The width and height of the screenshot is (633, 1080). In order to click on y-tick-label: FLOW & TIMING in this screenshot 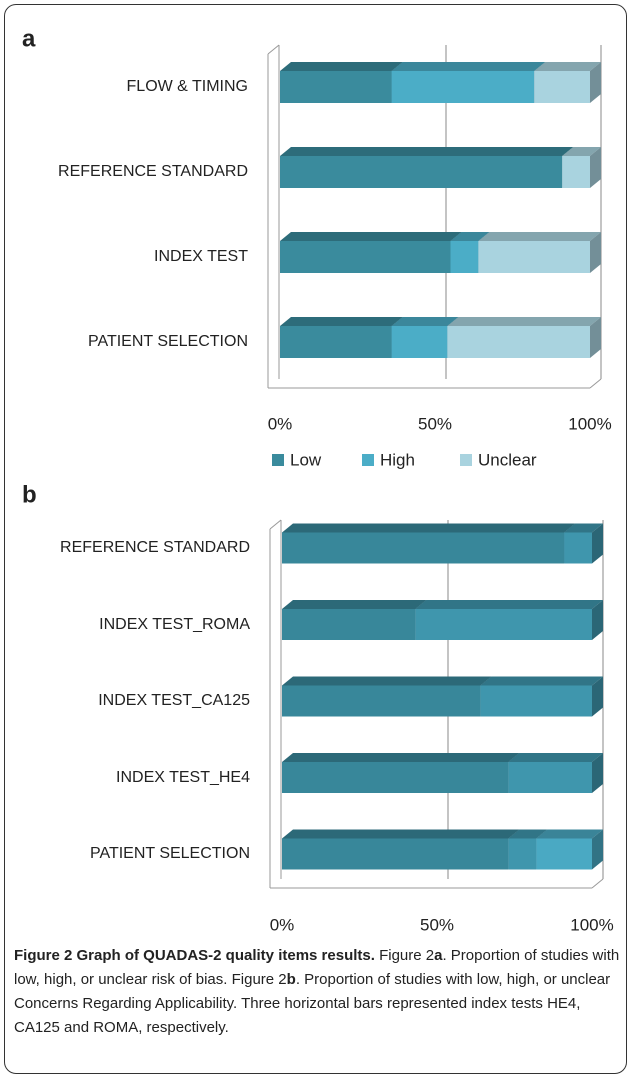, I will do `click(187, 86)`.